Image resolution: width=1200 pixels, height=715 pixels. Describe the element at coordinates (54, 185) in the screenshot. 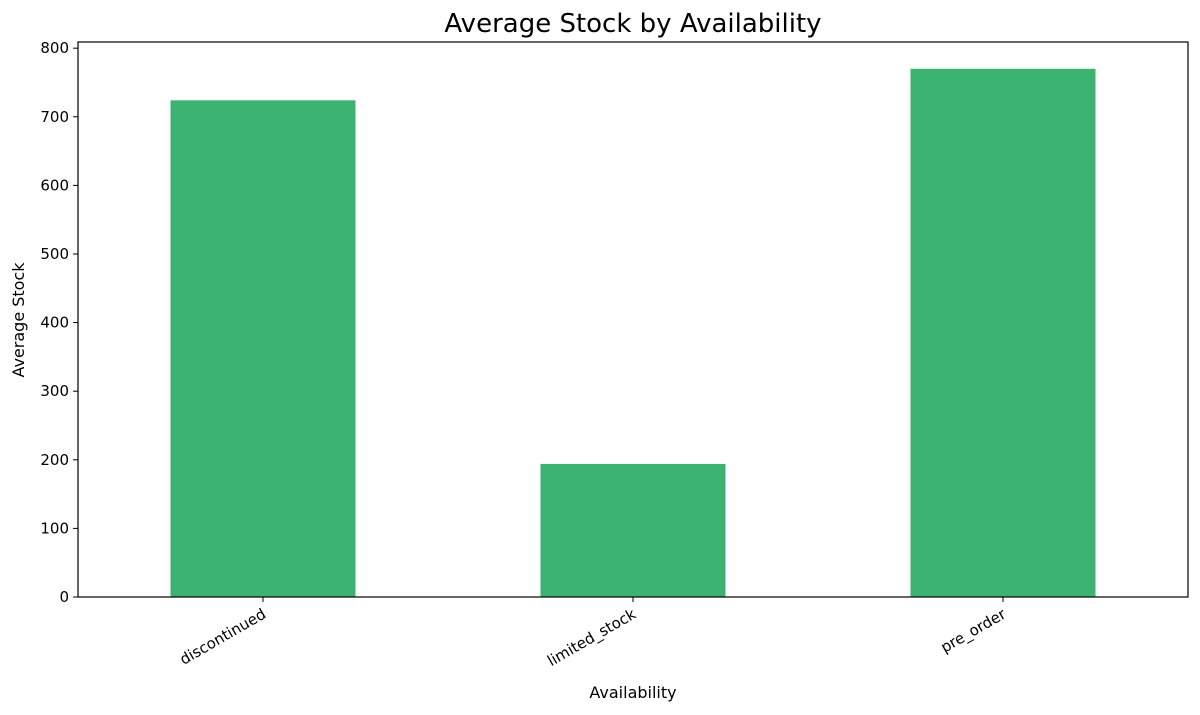

I see `y-tick-label: 600` at that location.